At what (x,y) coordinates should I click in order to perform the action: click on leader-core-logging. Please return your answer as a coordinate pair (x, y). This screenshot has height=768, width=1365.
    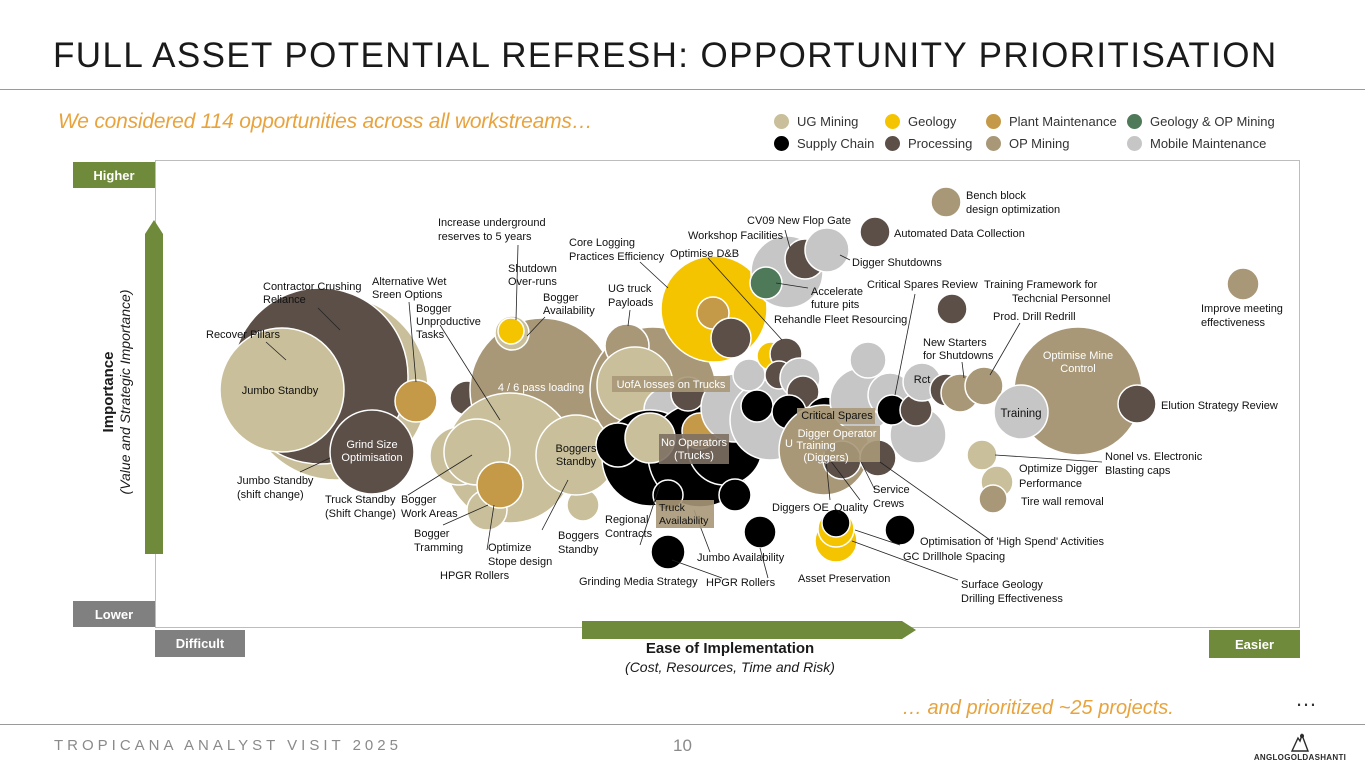
    Looking at the image, I should click on (654, 275).